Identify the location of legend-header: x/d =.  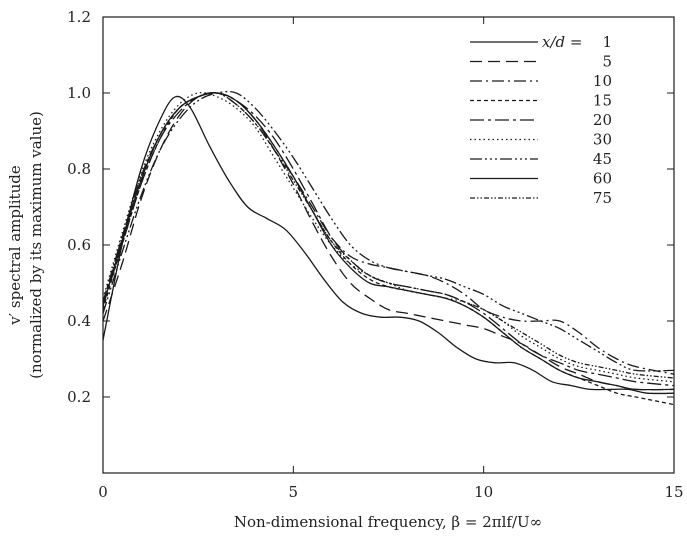
(562, 42).